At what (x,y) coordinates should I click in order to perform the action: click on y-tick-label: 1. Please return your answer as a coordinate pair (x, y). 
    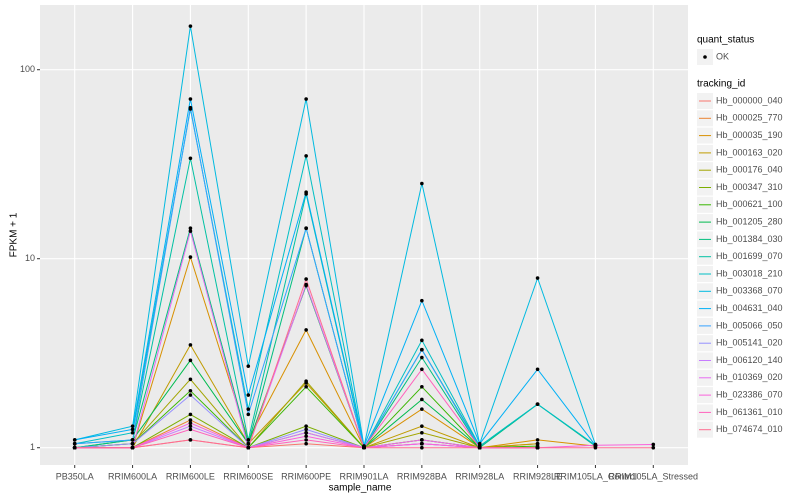
    Looking at the image, I should click on (32, 447).